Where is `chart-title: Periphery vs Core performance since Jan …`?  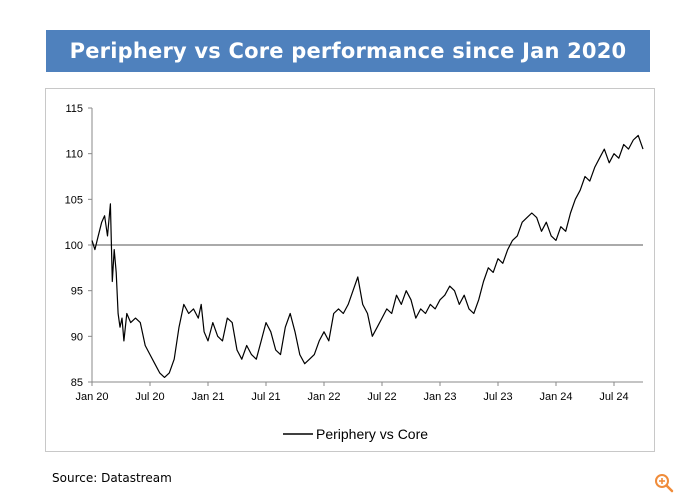
chart-title: Periphery vs Core performance since Jan … is located at coordinates (348, 51).